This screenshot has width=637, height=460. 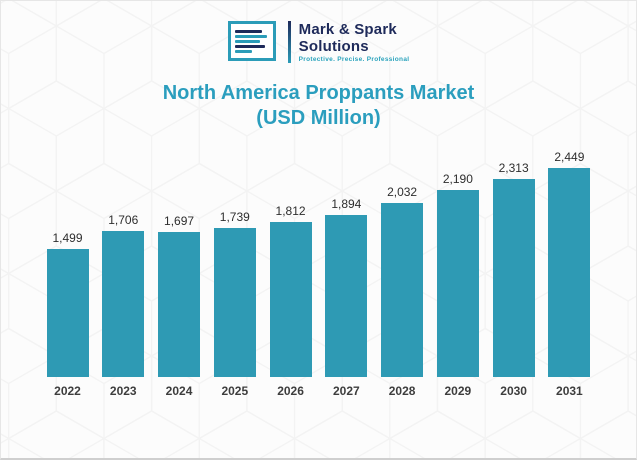 What do you see at coordinates (318, 118) in the screenshot?
I see `chart-subtitle: (USD Million)` at bounding box center [318, 118].